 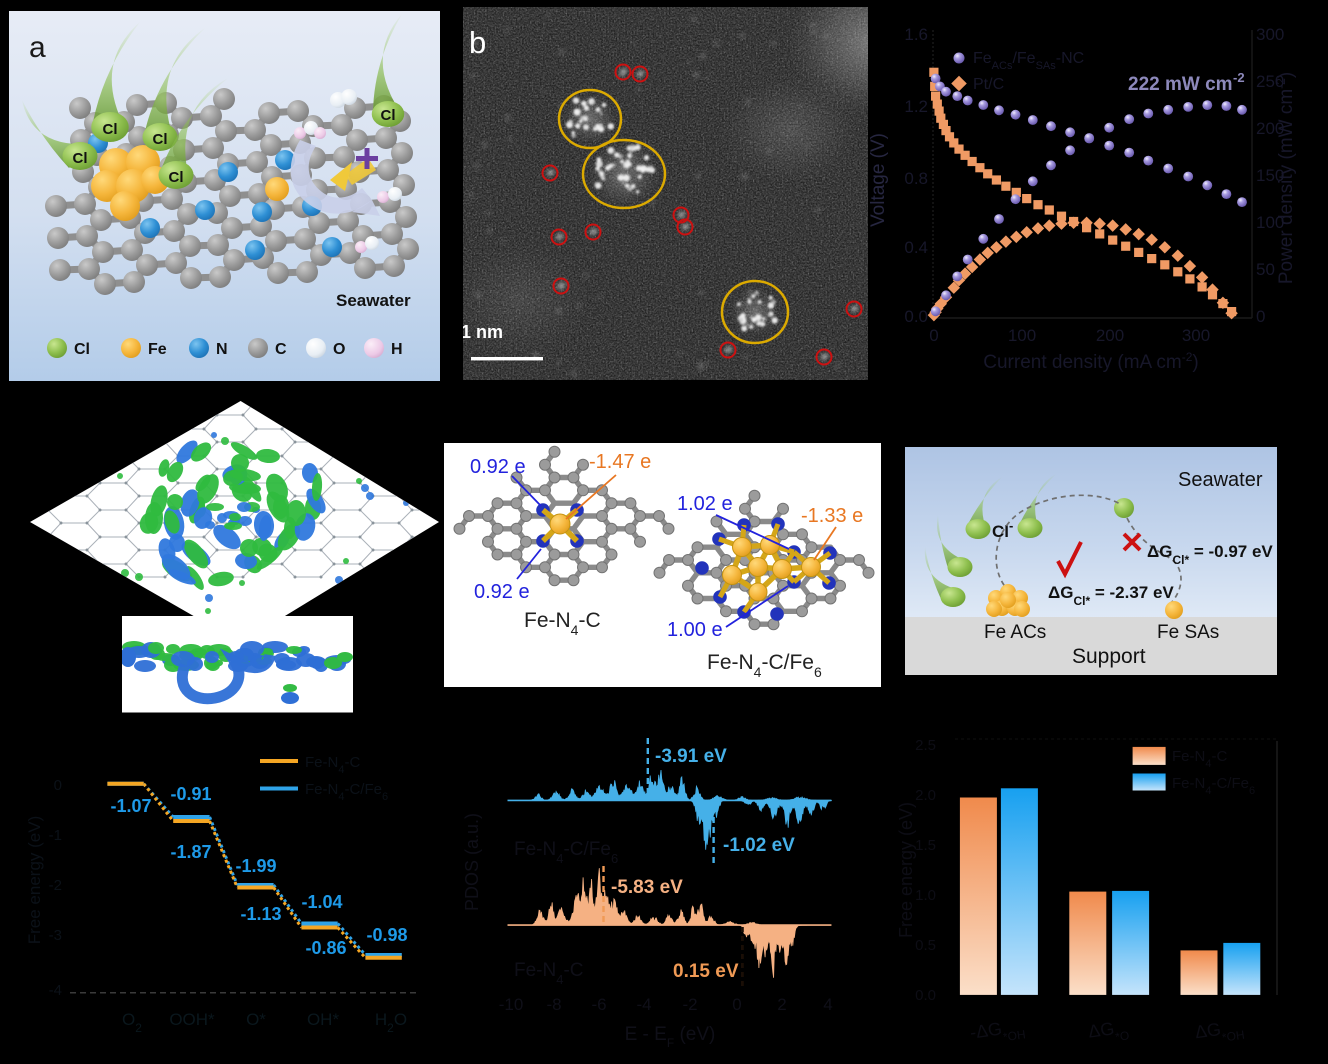 What do you see at coordinates (1028, 61) in the screenshot?
I see `svg-text: FeACs/FeSAs-NC` at bounding box center [1028, 61].